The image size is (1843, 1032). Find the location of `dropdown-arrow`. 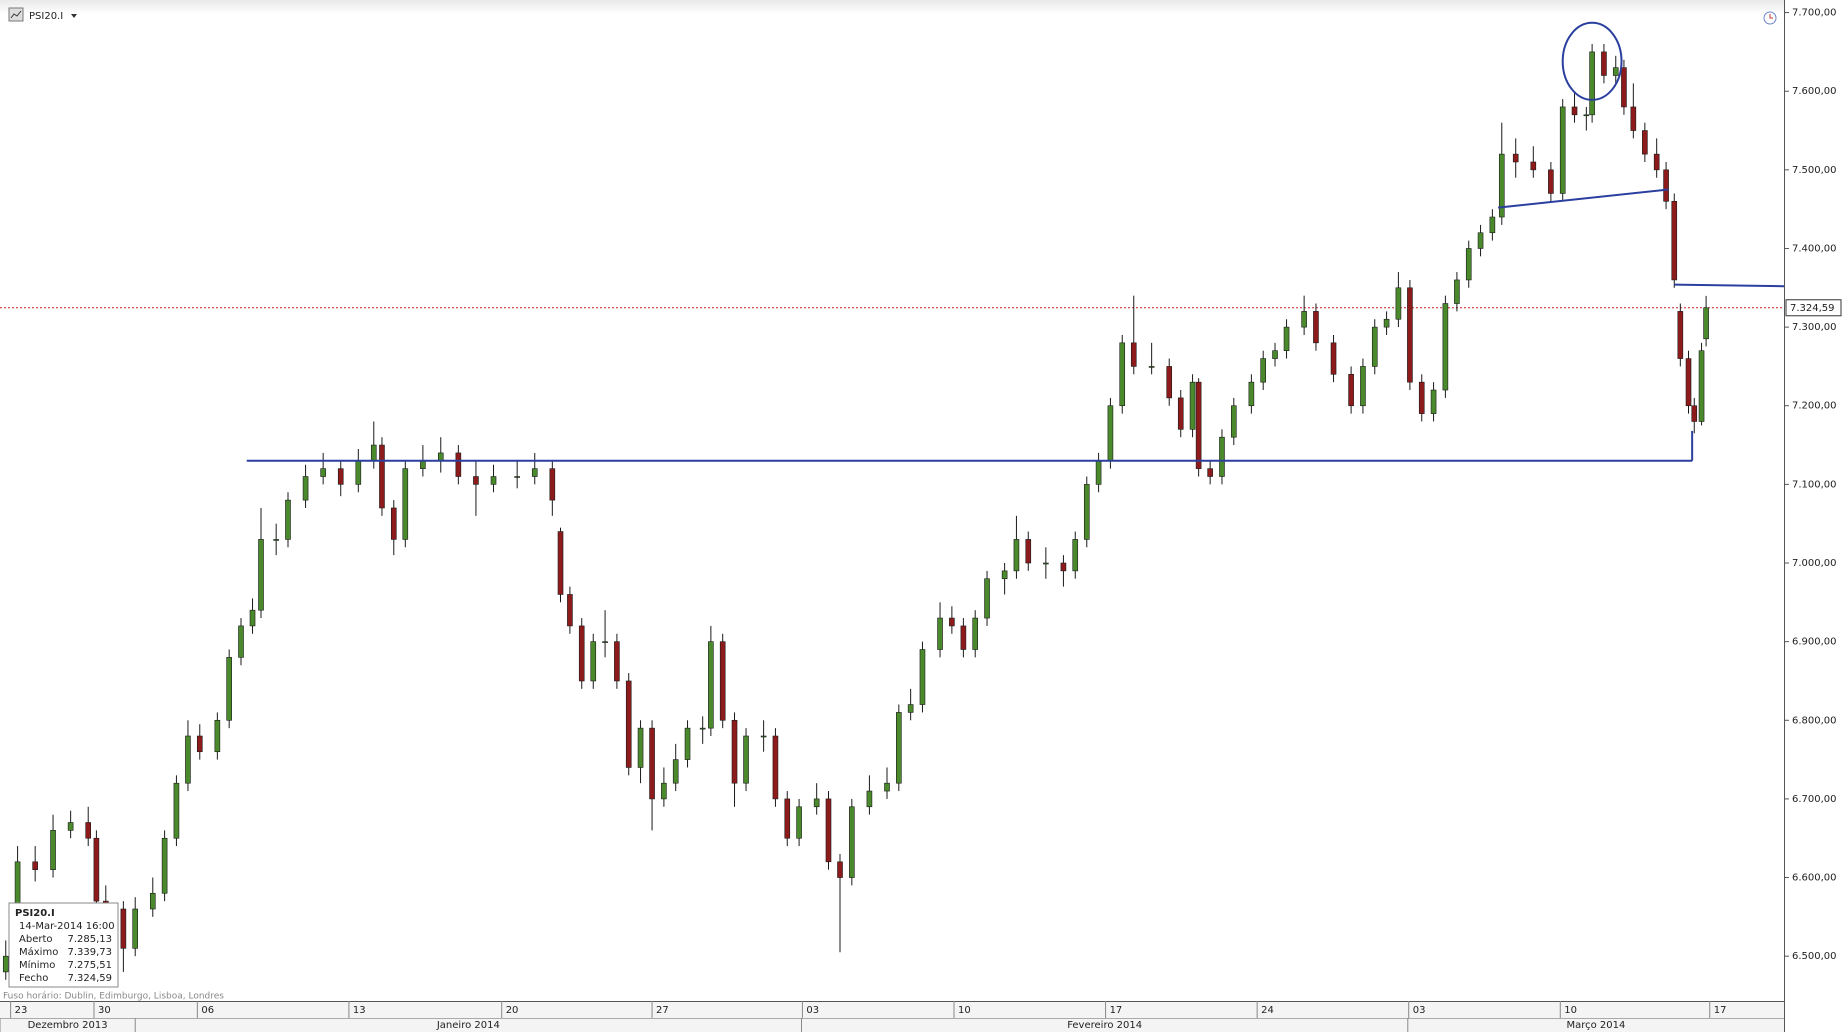

dropdown-arrow is located at coordinates (74, 16).